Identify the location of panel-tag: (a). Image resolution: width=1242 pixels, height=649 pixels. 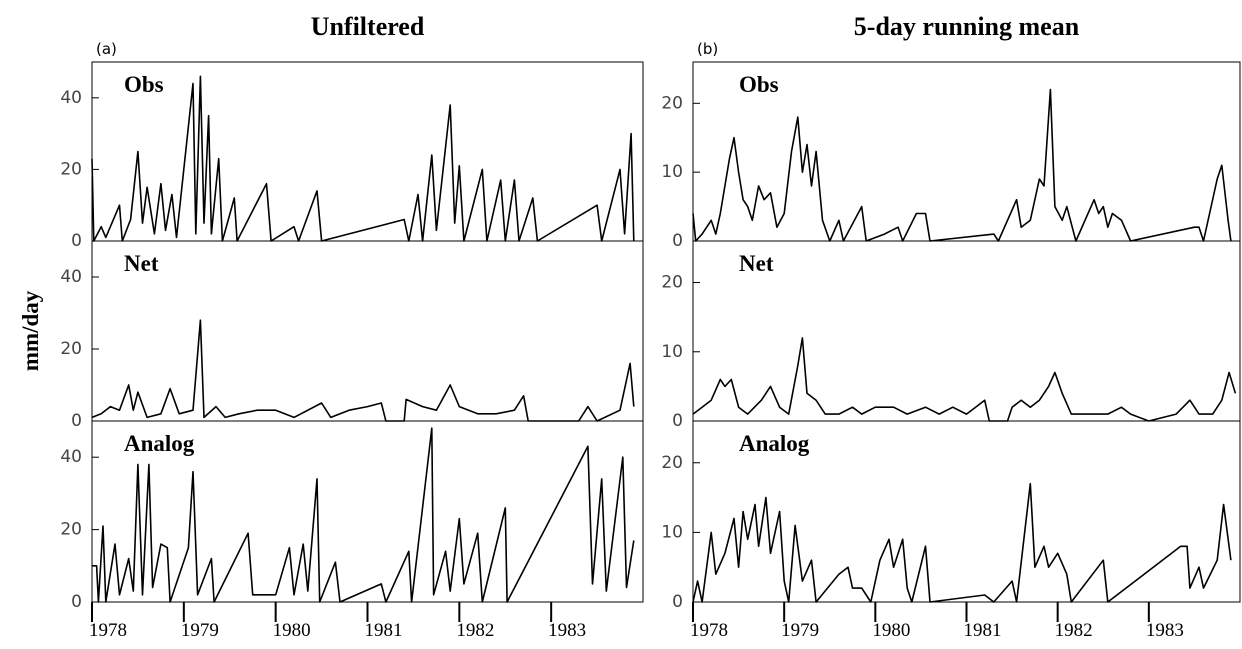
(106, 49).